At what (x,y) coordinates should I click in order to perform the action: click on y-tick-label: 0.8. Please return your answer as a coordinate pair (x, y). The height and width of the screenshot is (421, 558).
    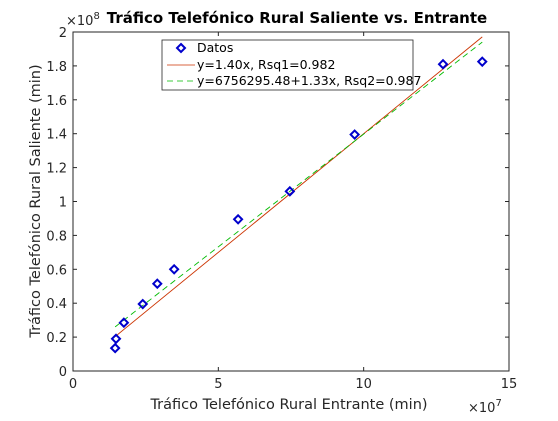
    Looking at the image, I should click on (56, 236).